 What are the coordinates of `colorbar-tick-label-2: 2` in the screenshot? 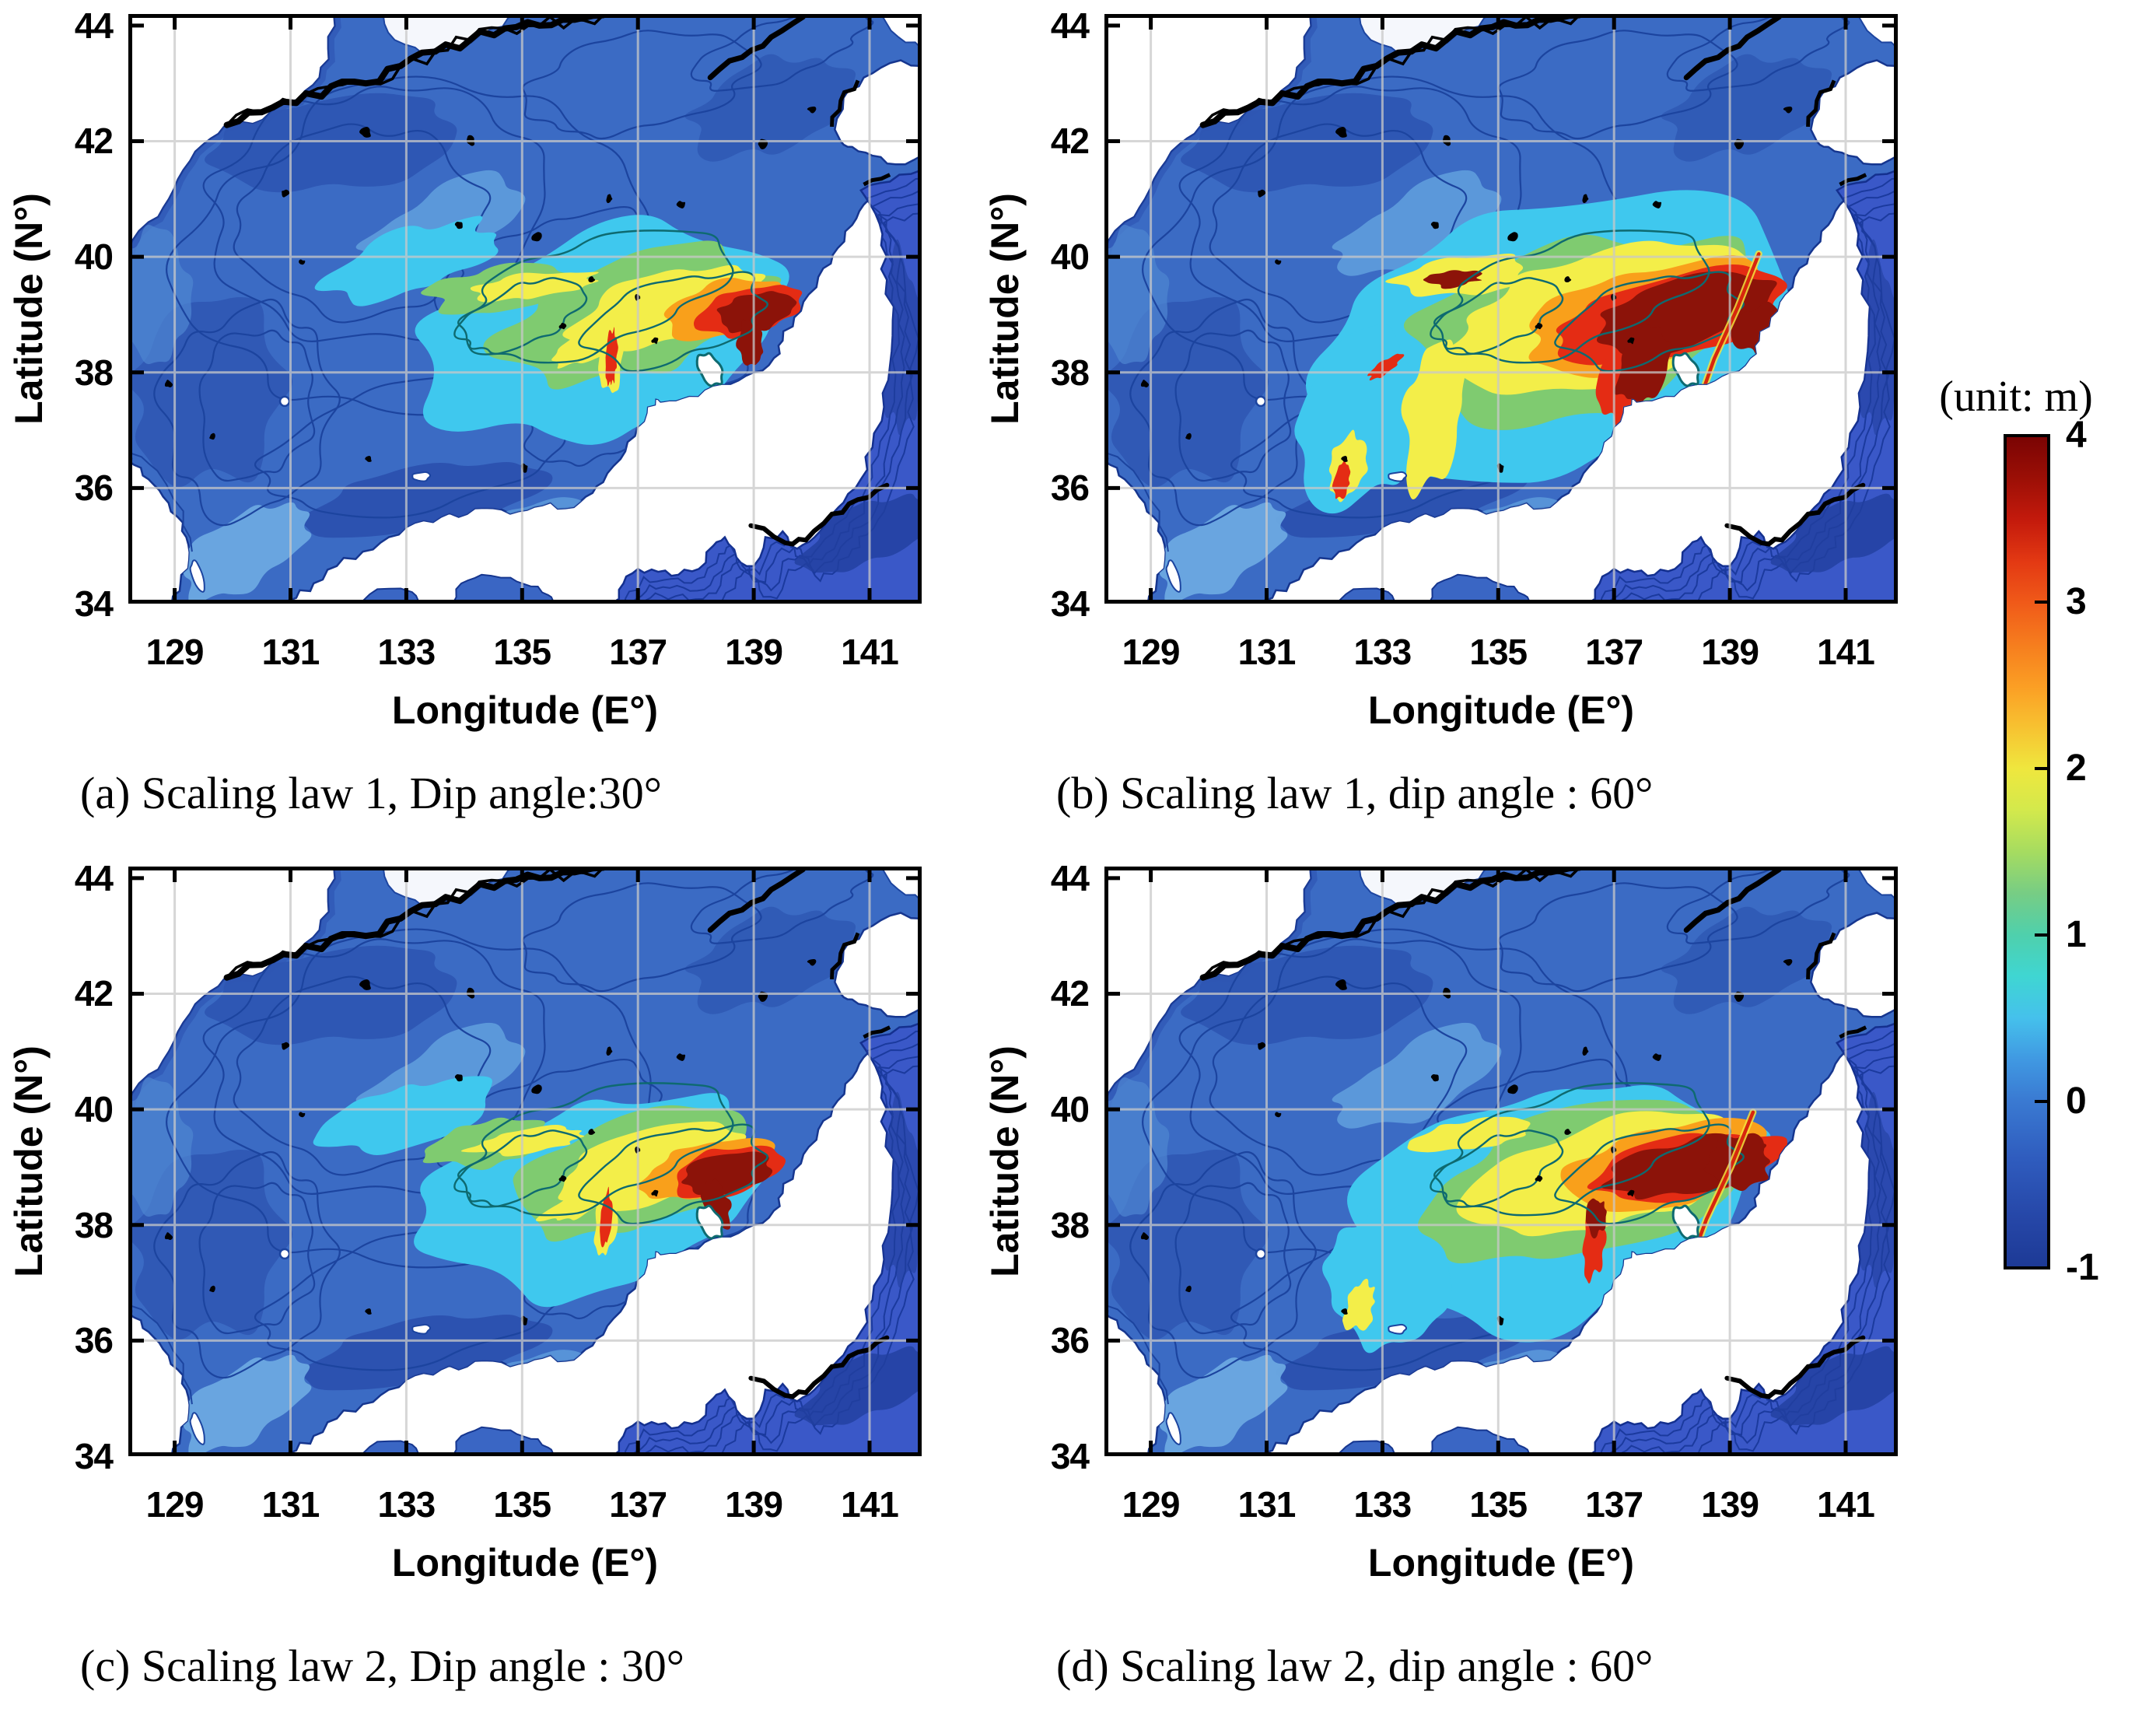 It's located at (2077, 768).